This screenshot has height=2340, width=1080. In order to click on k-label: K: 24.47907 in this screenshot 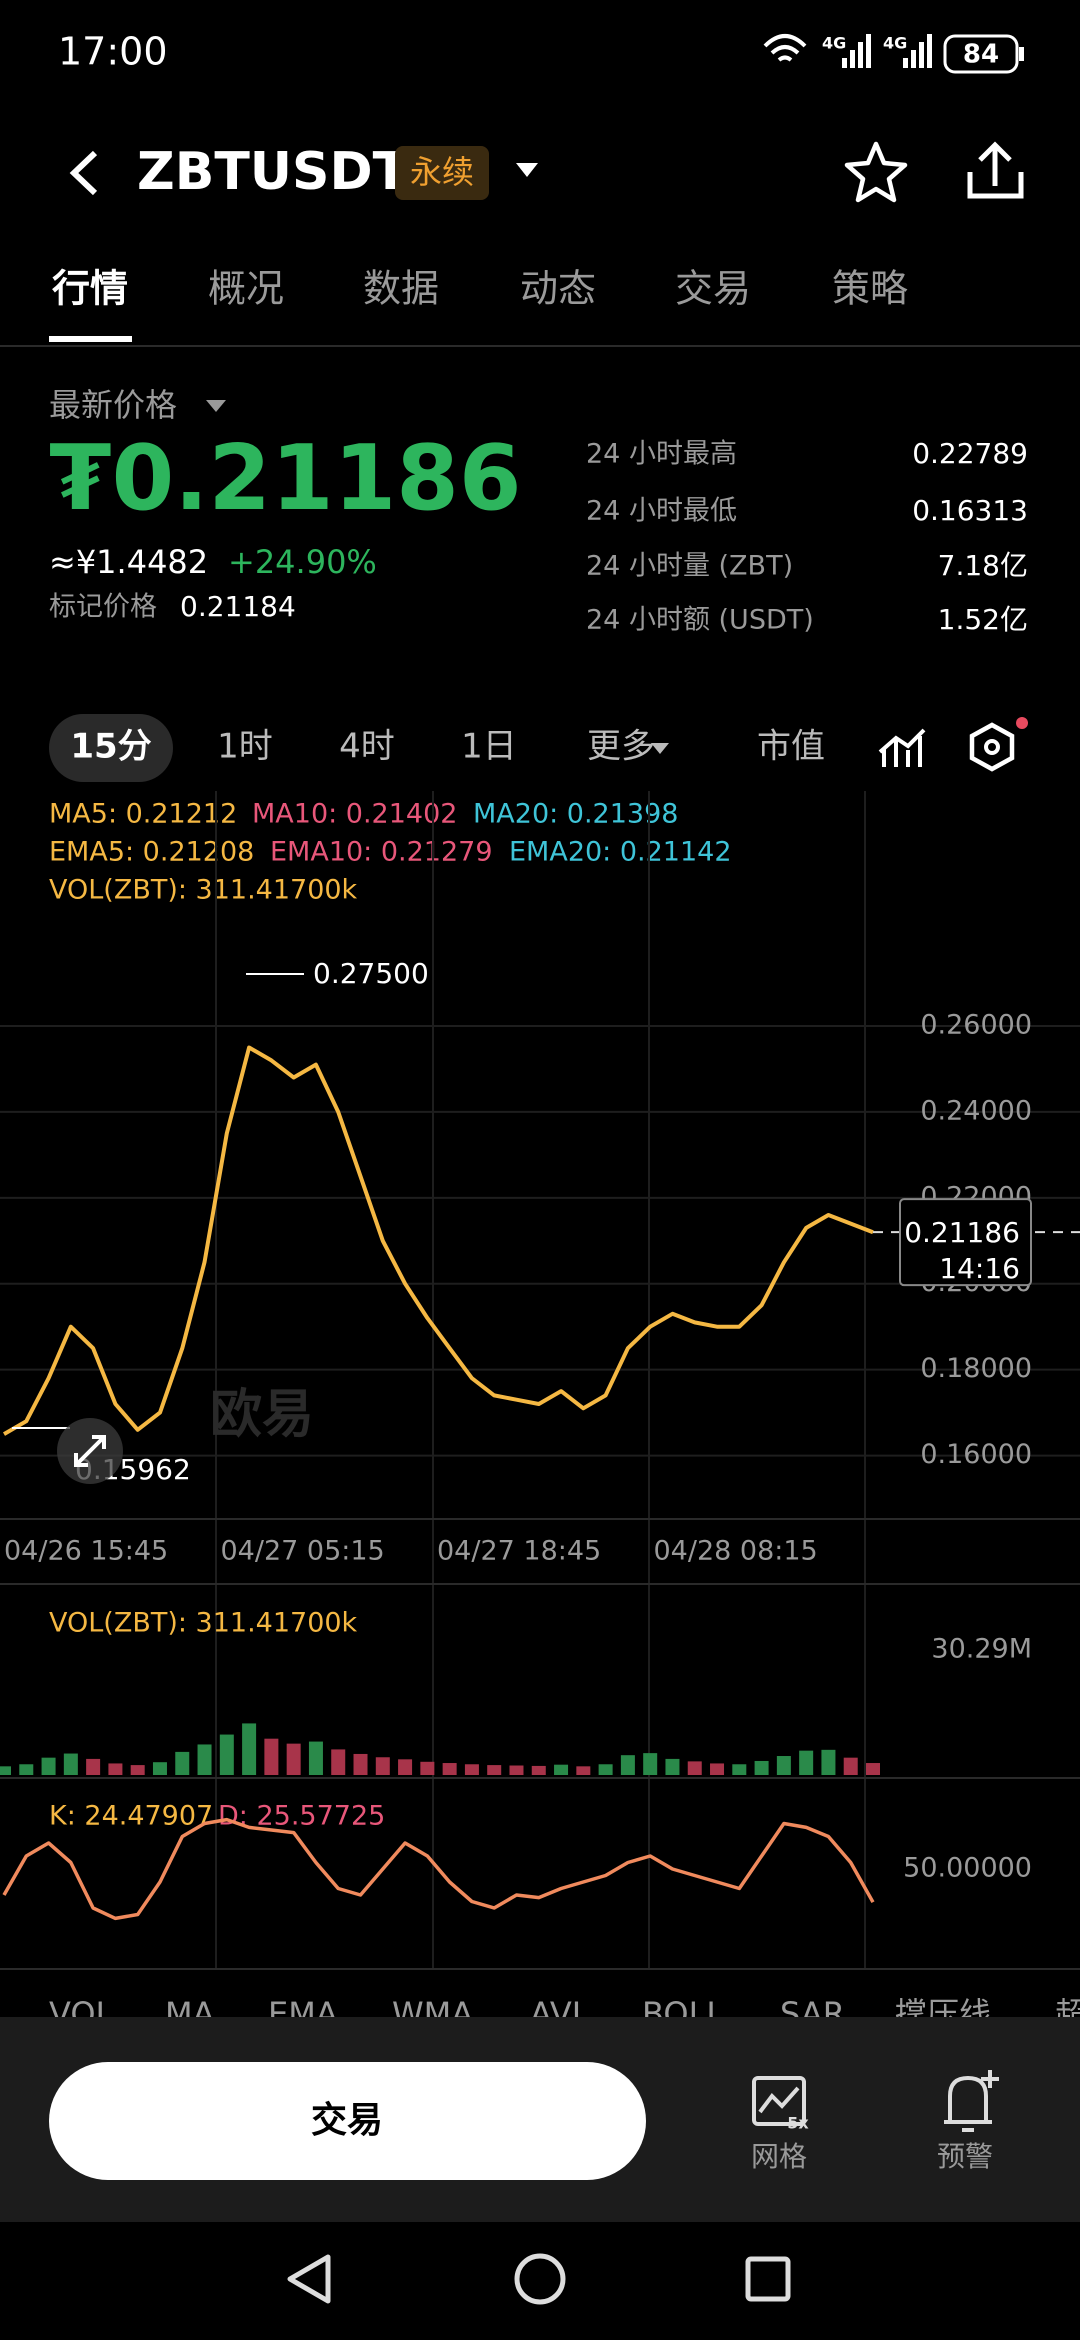, I will do `click(131, 1816)`.